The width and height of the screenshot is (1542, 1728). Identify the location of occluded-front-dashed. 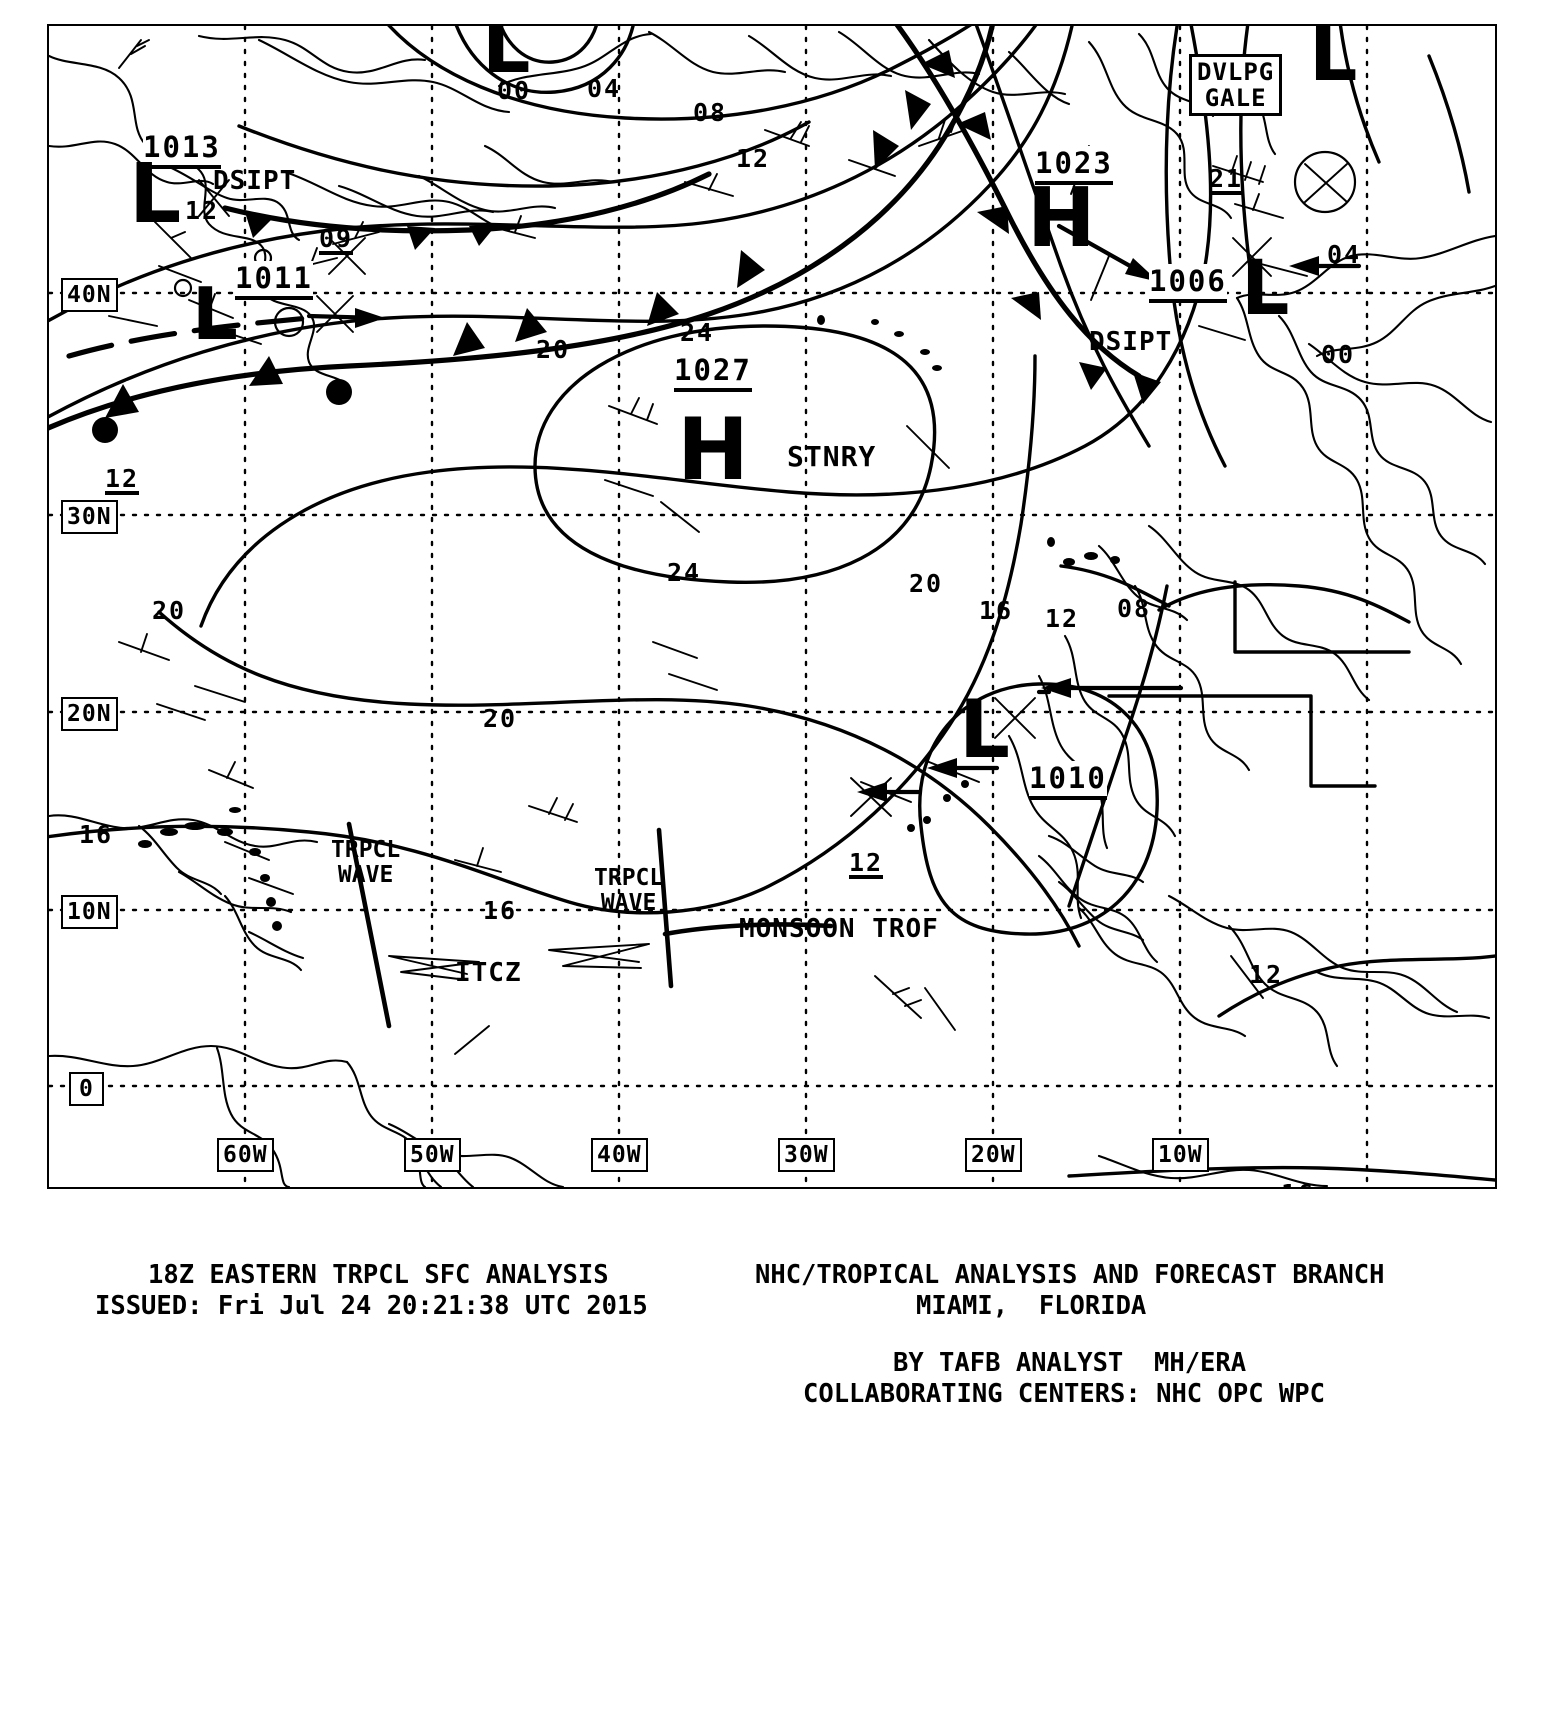
(189, 337).